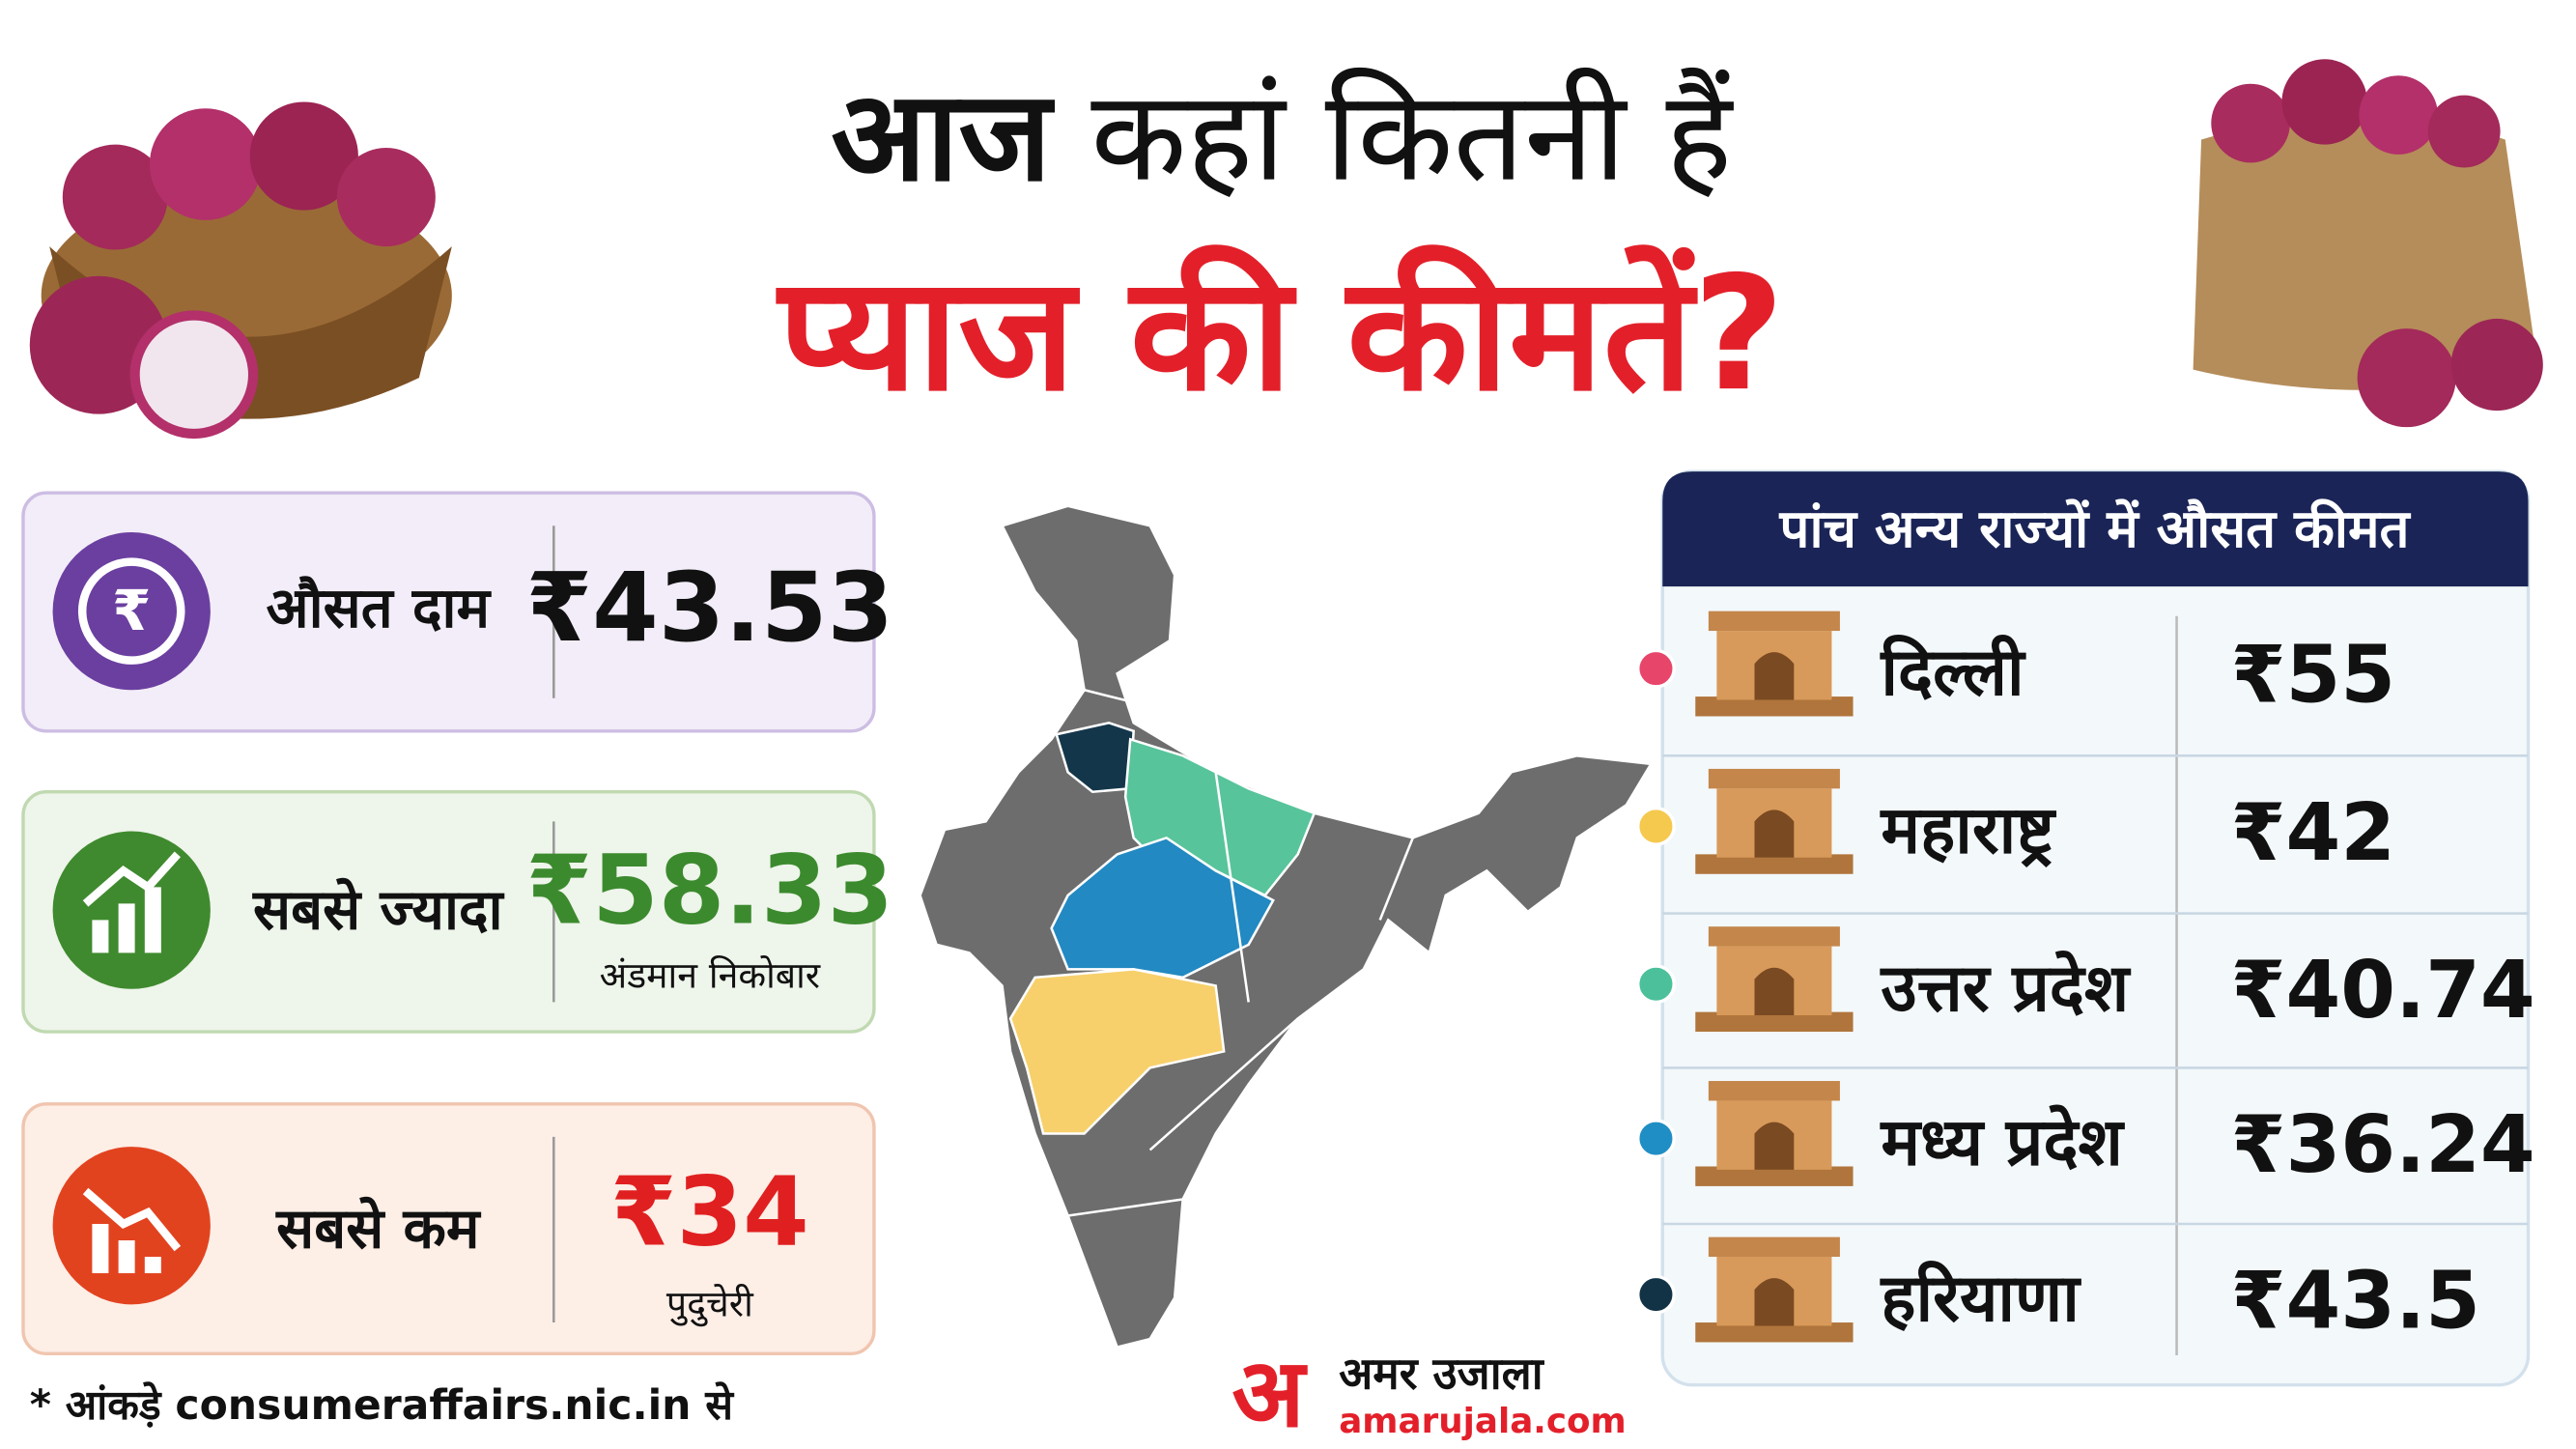 This screenshot has width=2576, height=1449. Describe the element at coordinates (1483, 1421) in the screenshot. I see `logo-site: amarujala.com` at that location.